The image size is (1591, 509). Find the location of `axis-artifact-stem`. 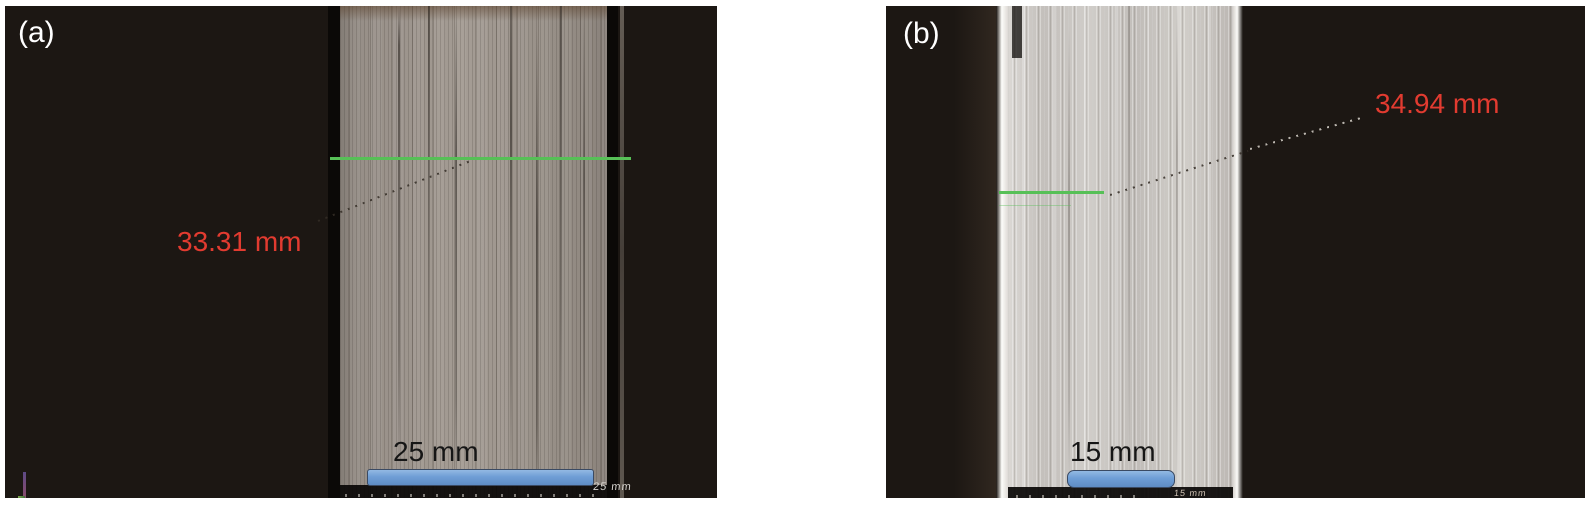

axis-artifact-stem is located at coordinates (24, 485).